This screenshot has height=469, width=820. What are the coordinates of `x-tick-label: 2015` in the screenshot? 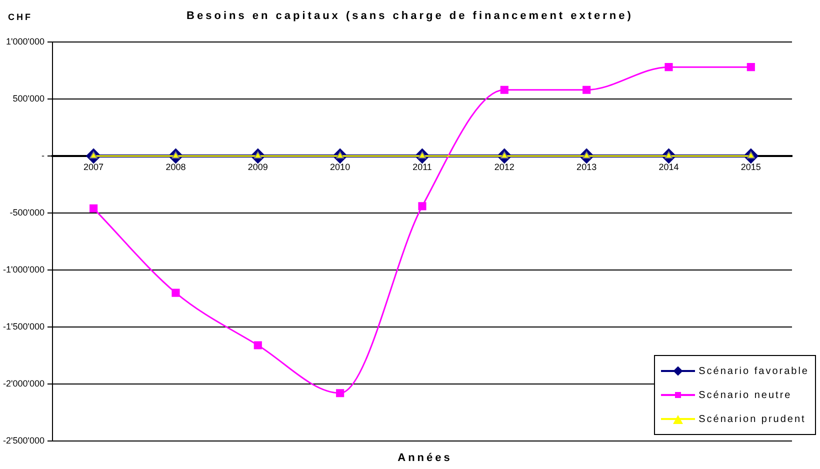 It's located at (750, 167).